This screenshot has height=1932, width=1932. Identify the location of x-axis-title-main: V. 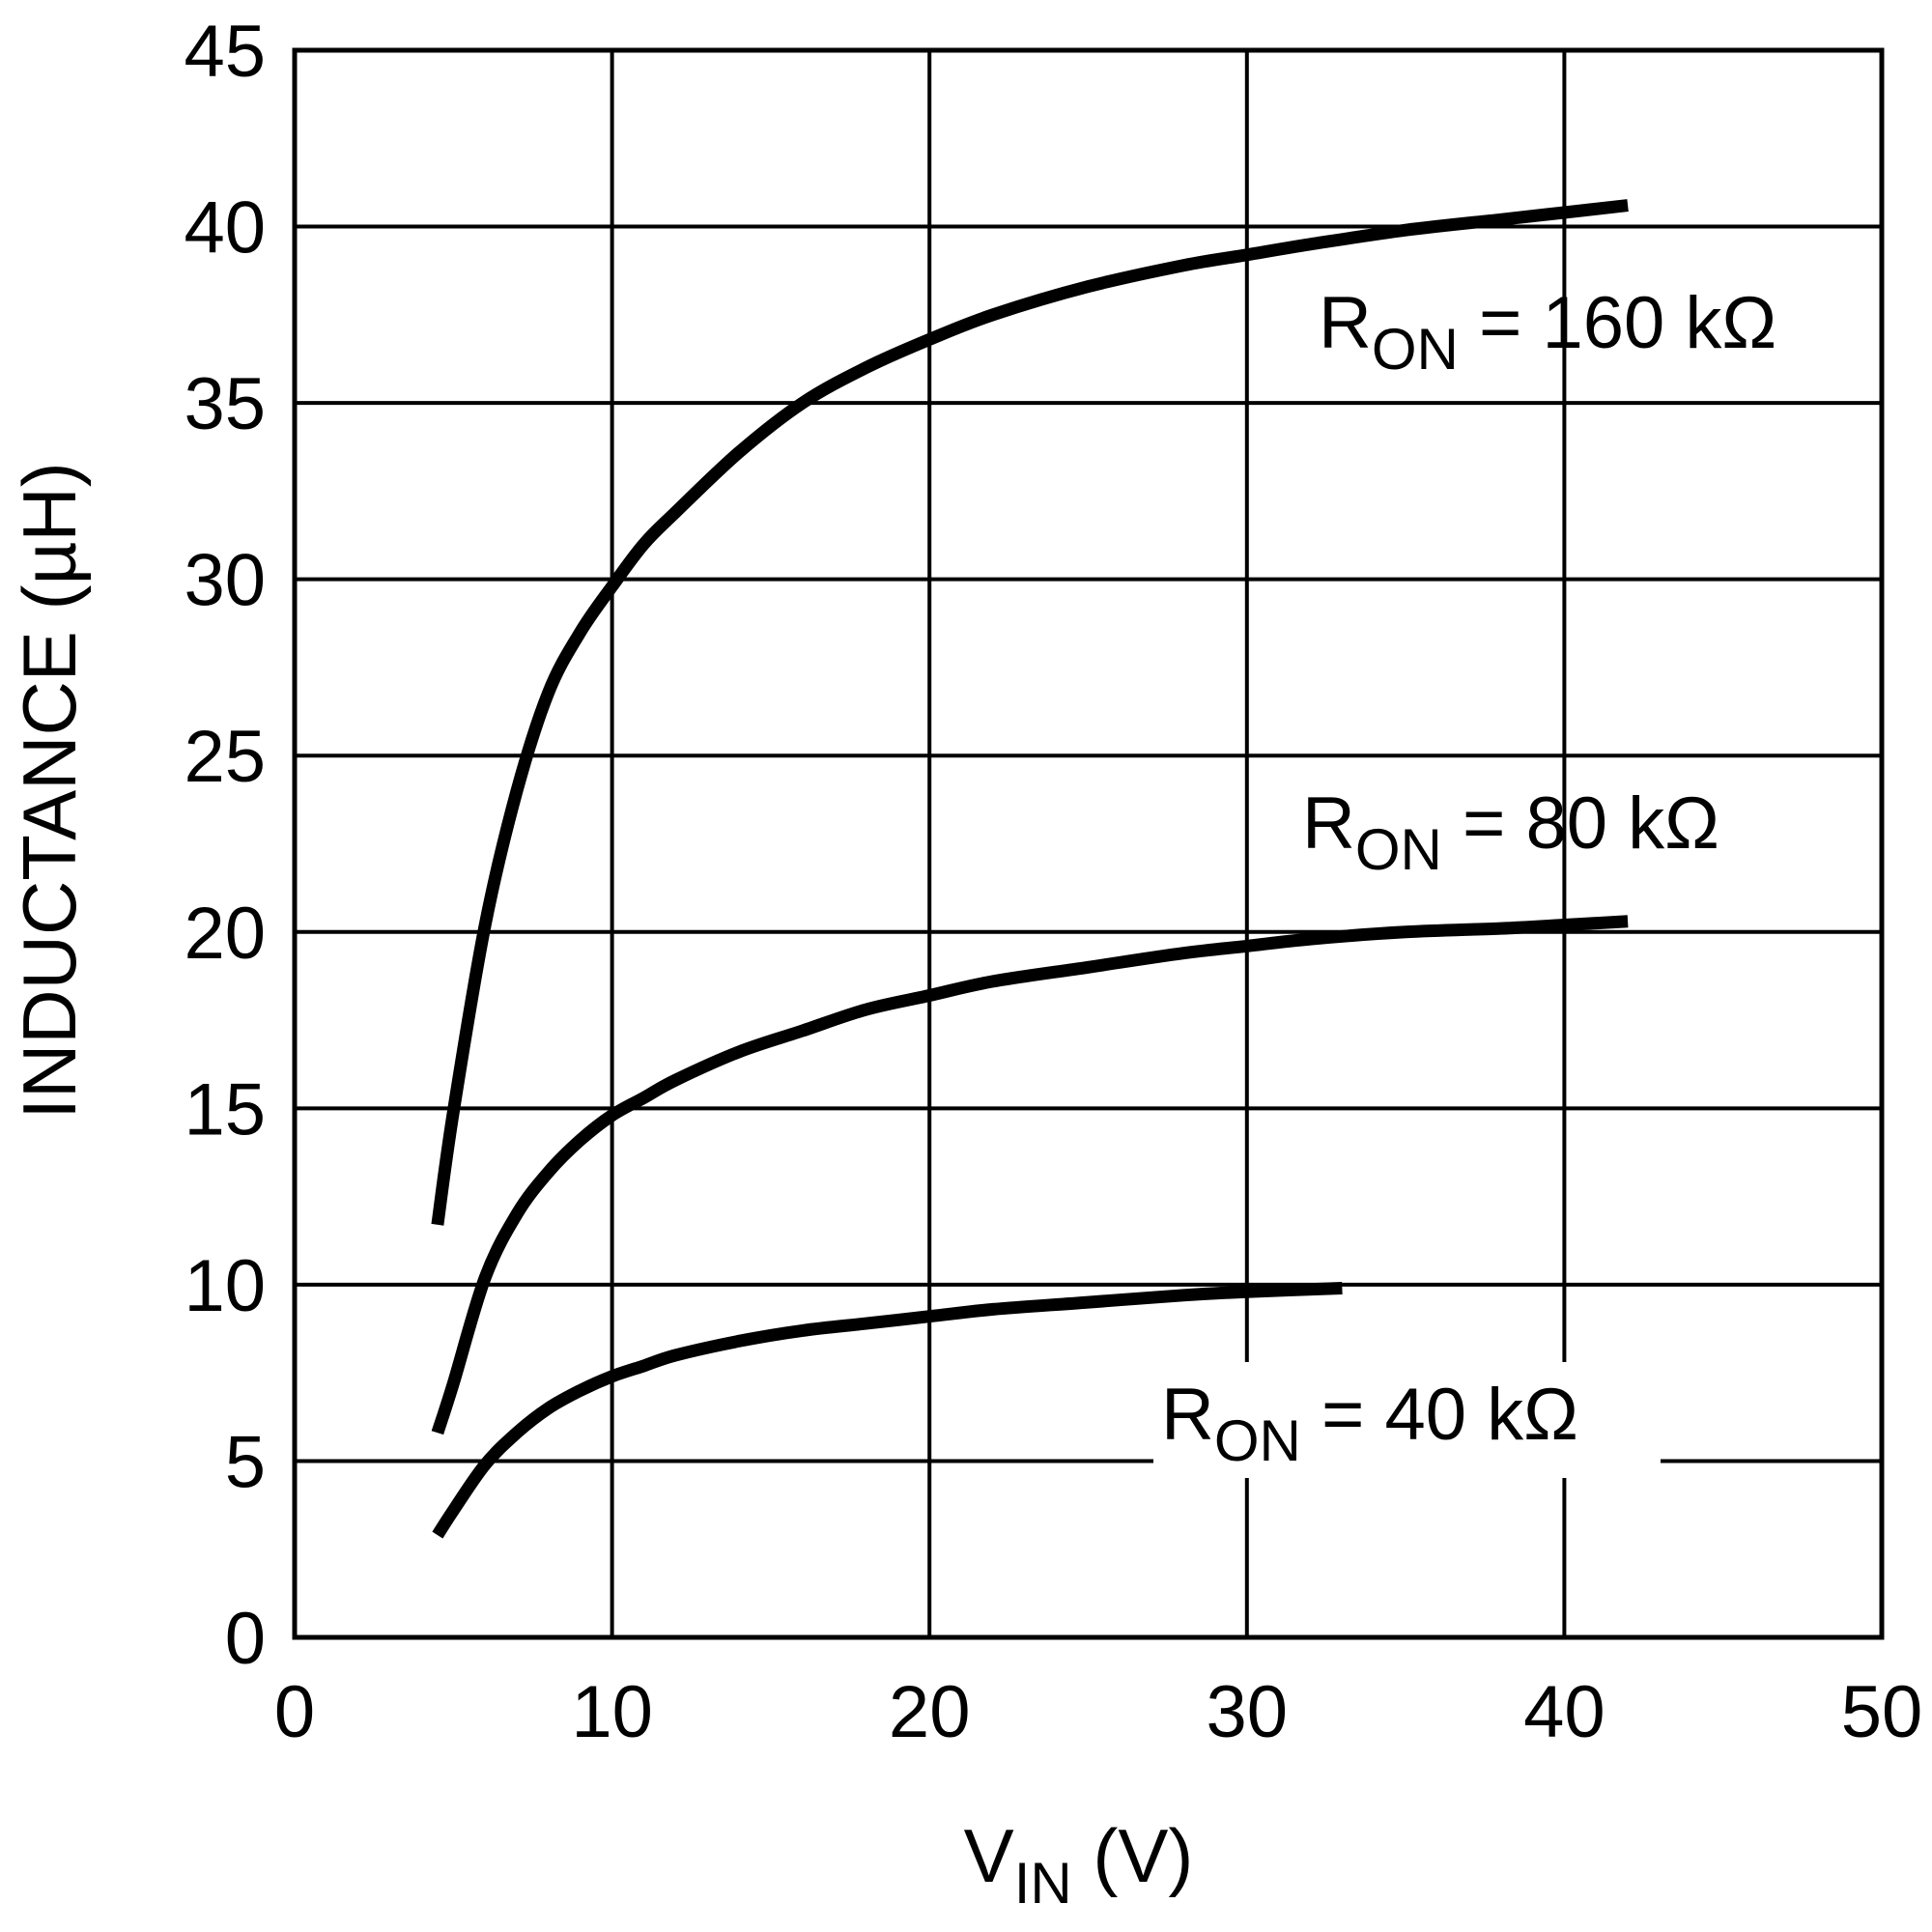
(989, 1855).